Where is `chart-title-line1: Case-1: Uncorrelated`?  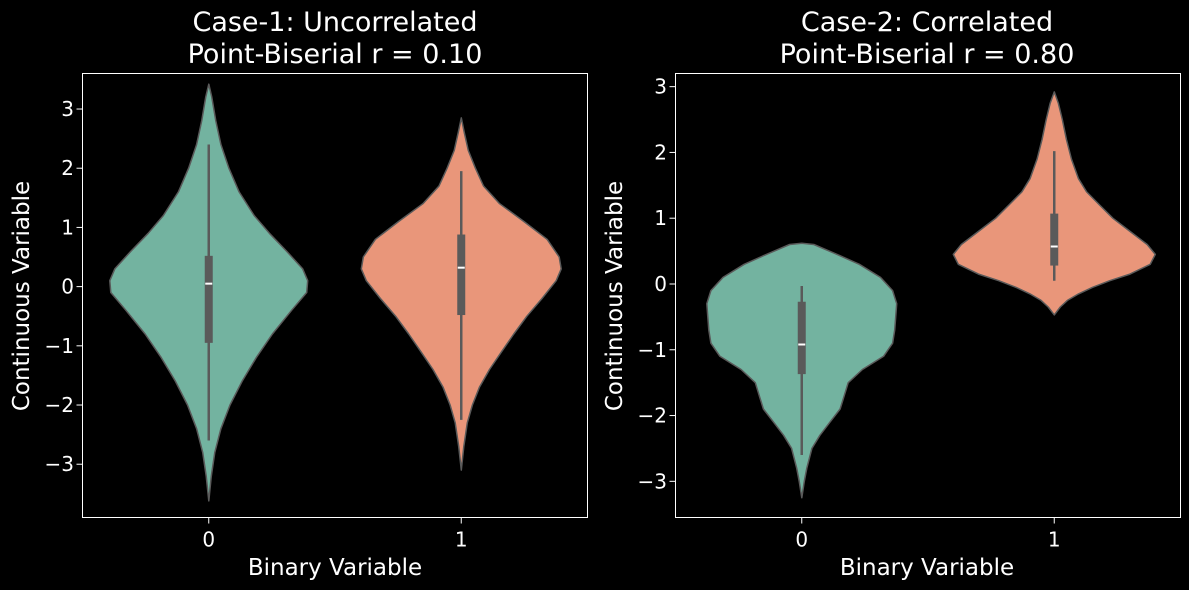 chart-title-line1: Case-1: Uncorrelated is located at coordinates (334, 22).